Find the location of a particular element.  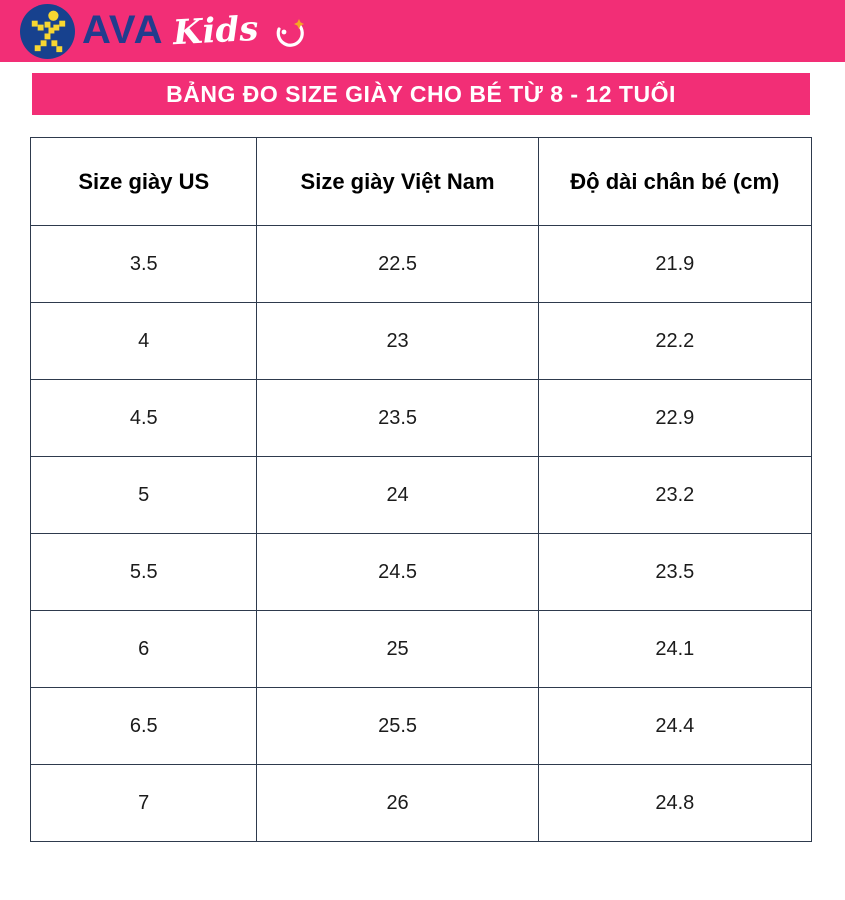

table-cell: 24.4 is located at coordinates (675, 726).